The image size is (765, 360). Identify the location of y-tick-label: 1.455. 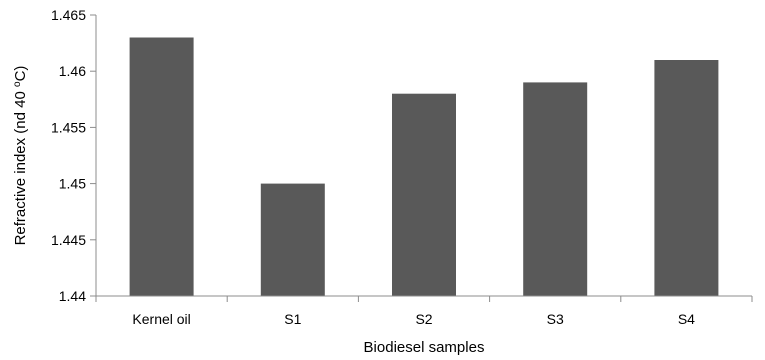
(68, 127).